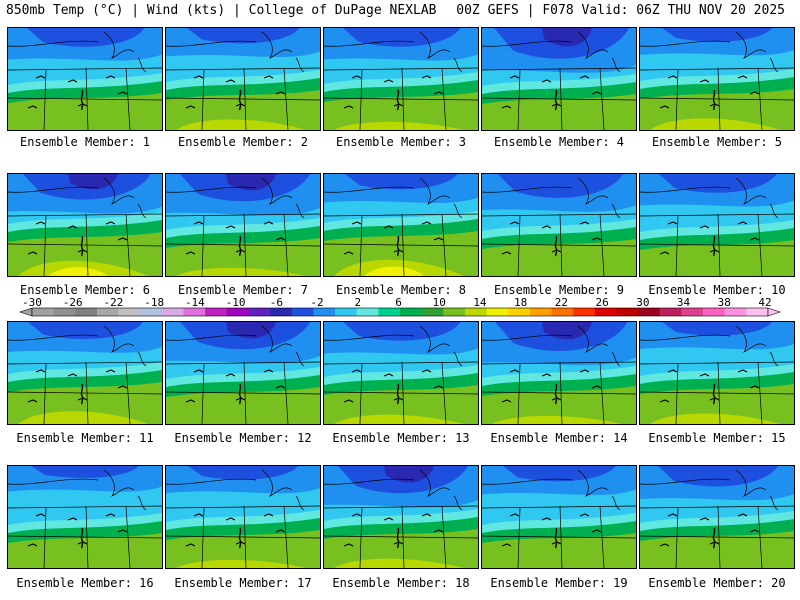  I want to click on ensemble-member-label: Ensemble Member: 16, so click(85, 583).